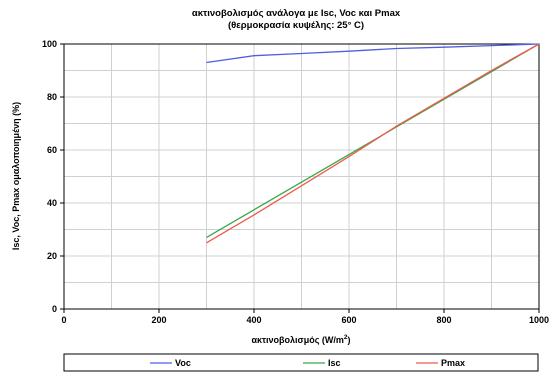 The width and height of the screenshot is (559, 376). I want to click on series-line-voc, so click(373, 53).